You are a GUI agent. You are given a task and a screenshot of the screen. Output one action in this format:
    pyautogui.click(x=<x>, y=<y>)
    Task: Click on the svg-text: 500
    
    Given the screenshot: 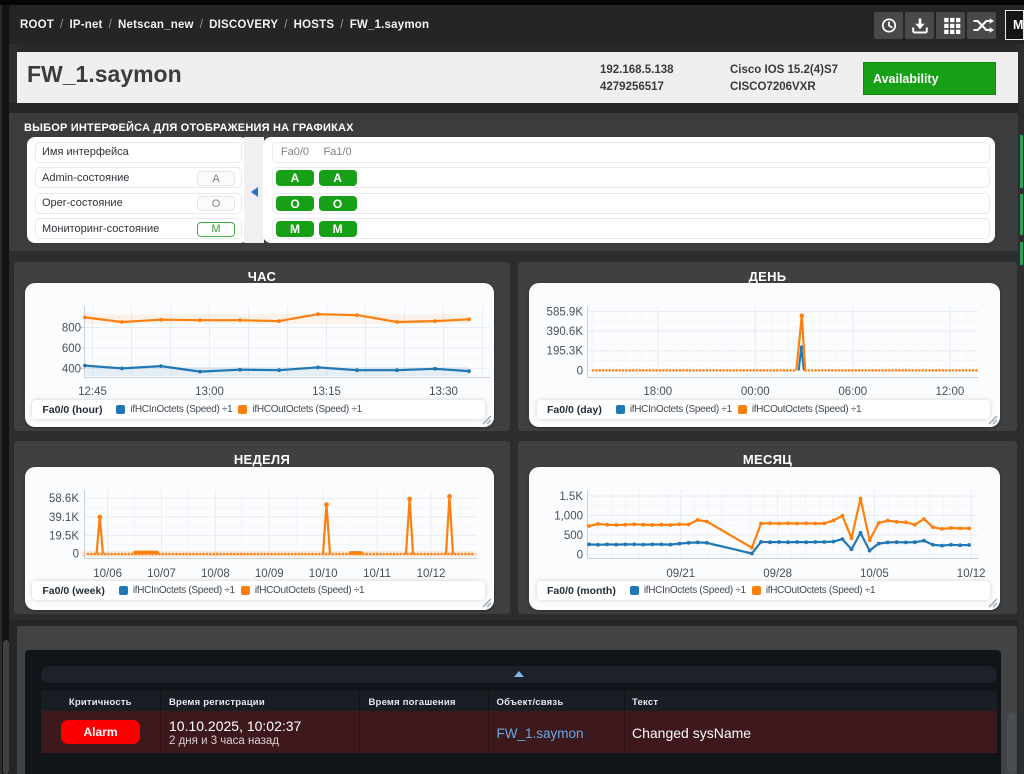 What is the action you would take?
    pyautogui.click(x=573, y=536)
    